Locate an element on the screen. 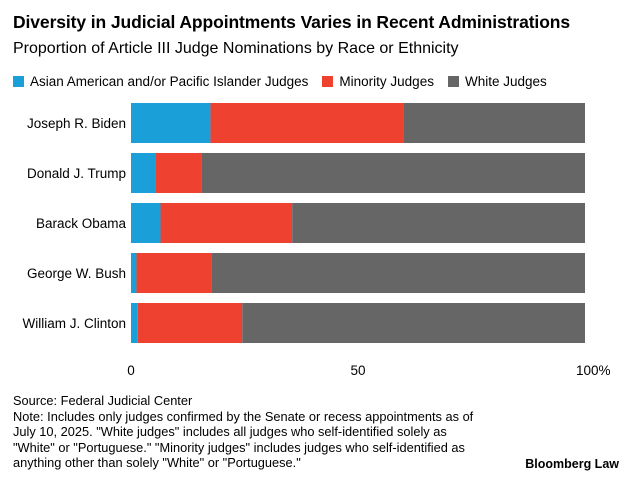 The width and height of the screenshot is (633, 484). category-label-joseph-r-biden: Joseph R. Biden is located at coordinates (76, 123).